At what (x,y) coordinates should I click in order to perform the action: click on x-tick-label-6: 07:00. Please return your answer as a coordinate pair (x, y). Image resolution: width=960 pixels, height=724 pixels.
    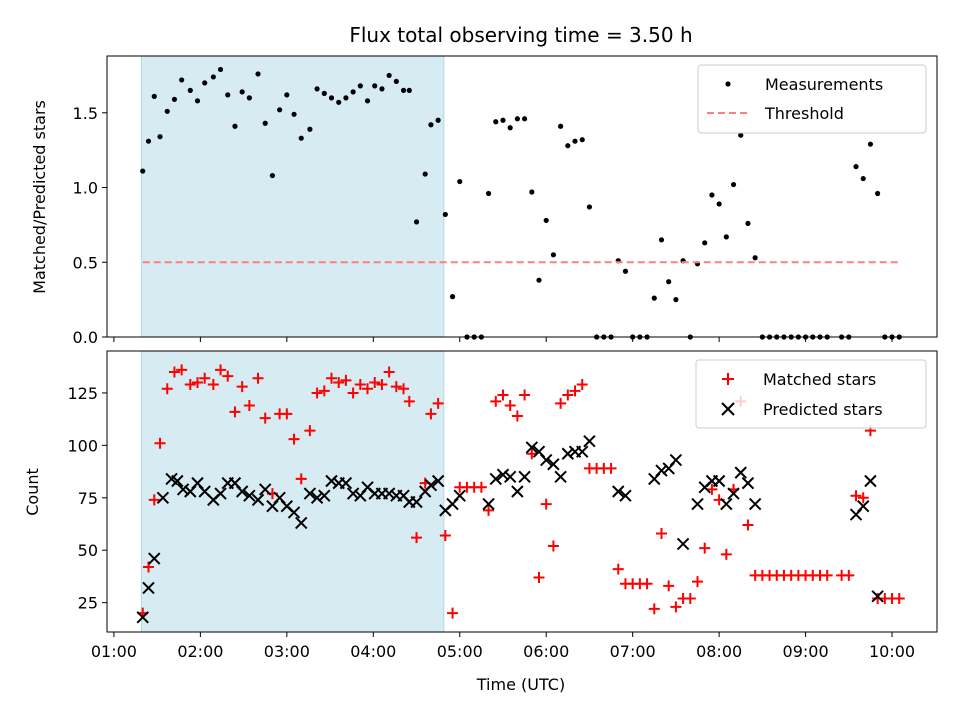
    Looking at the image, I should click on (633, 651).